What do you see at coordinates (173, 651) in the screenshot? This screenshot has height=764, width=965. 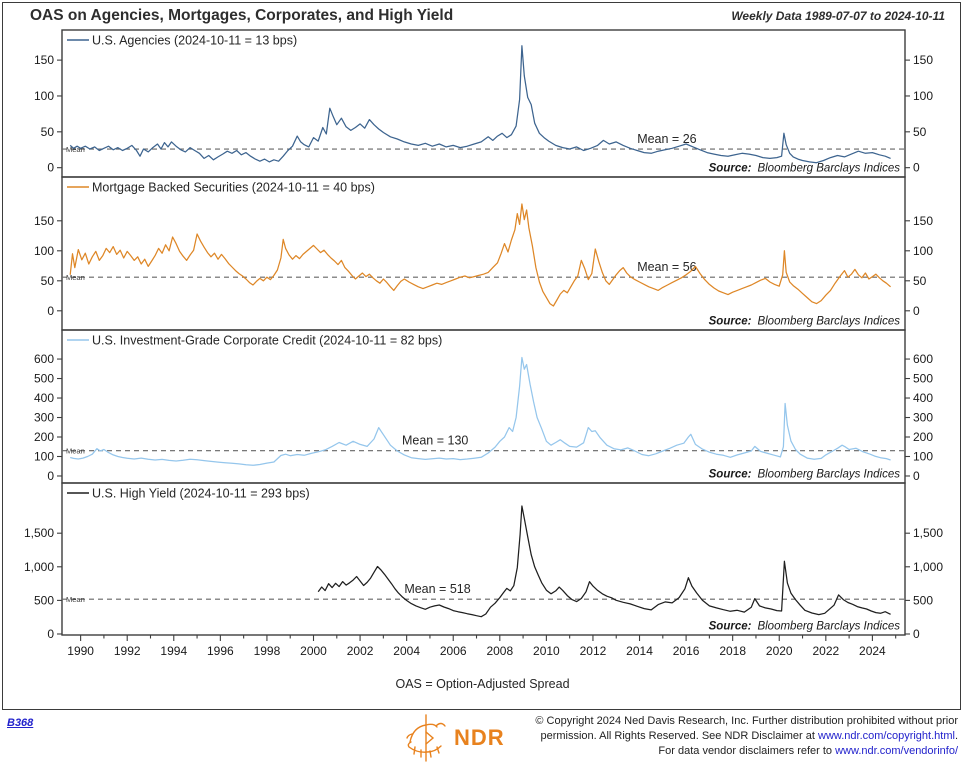 I see `x-tick-label: 1994` at bounding box center [173, 651].